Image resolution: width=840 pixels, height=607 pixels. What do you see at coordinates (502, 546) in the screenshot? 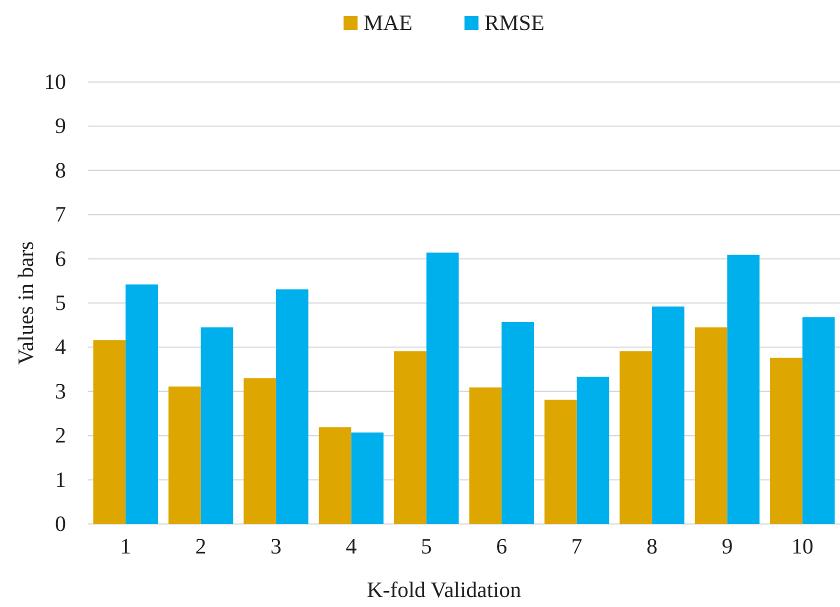
I see `x-tick-label: 6` at bounding box center [502, 546].